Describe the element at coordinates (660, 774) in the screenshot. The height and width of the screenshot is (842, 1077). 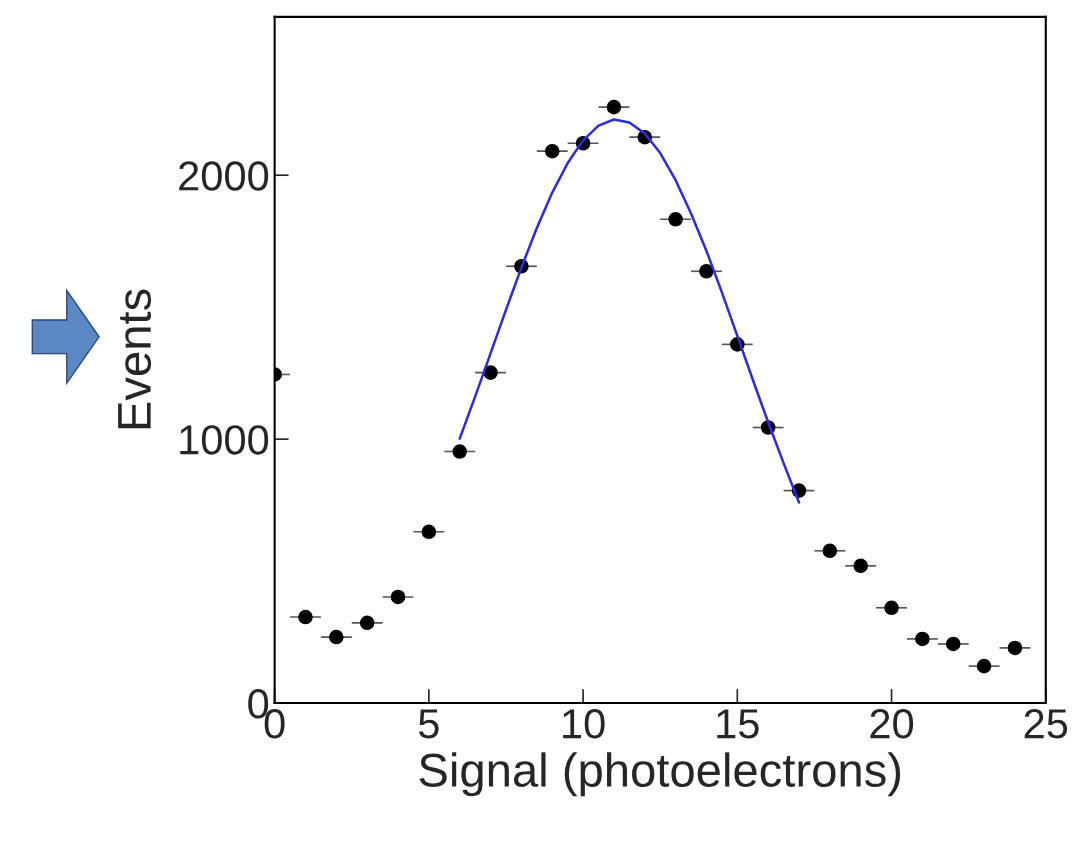
I see `x-axis-title: Signal (photoelectrons)` at that location.